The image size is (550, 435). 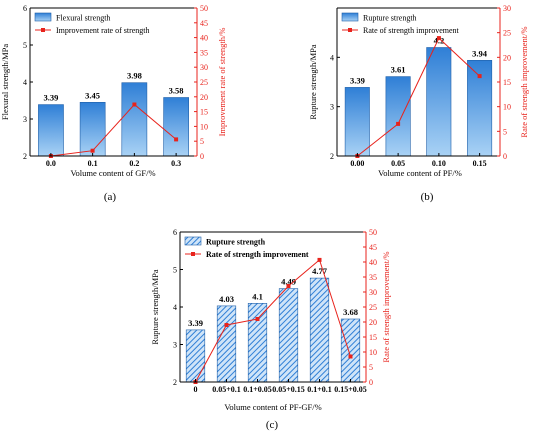 I want to click on panel-caption-a: (a), so click(x=110, y=197).